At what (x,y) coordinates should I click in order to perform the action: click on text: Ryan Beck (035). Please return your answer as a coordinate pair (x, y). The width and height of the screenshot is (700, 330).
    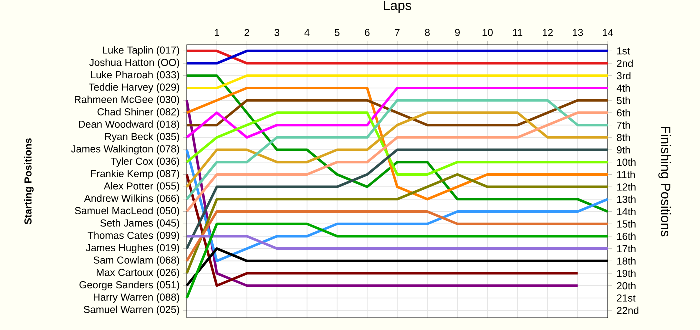
    Looking at the image, I should click on (142, 137).